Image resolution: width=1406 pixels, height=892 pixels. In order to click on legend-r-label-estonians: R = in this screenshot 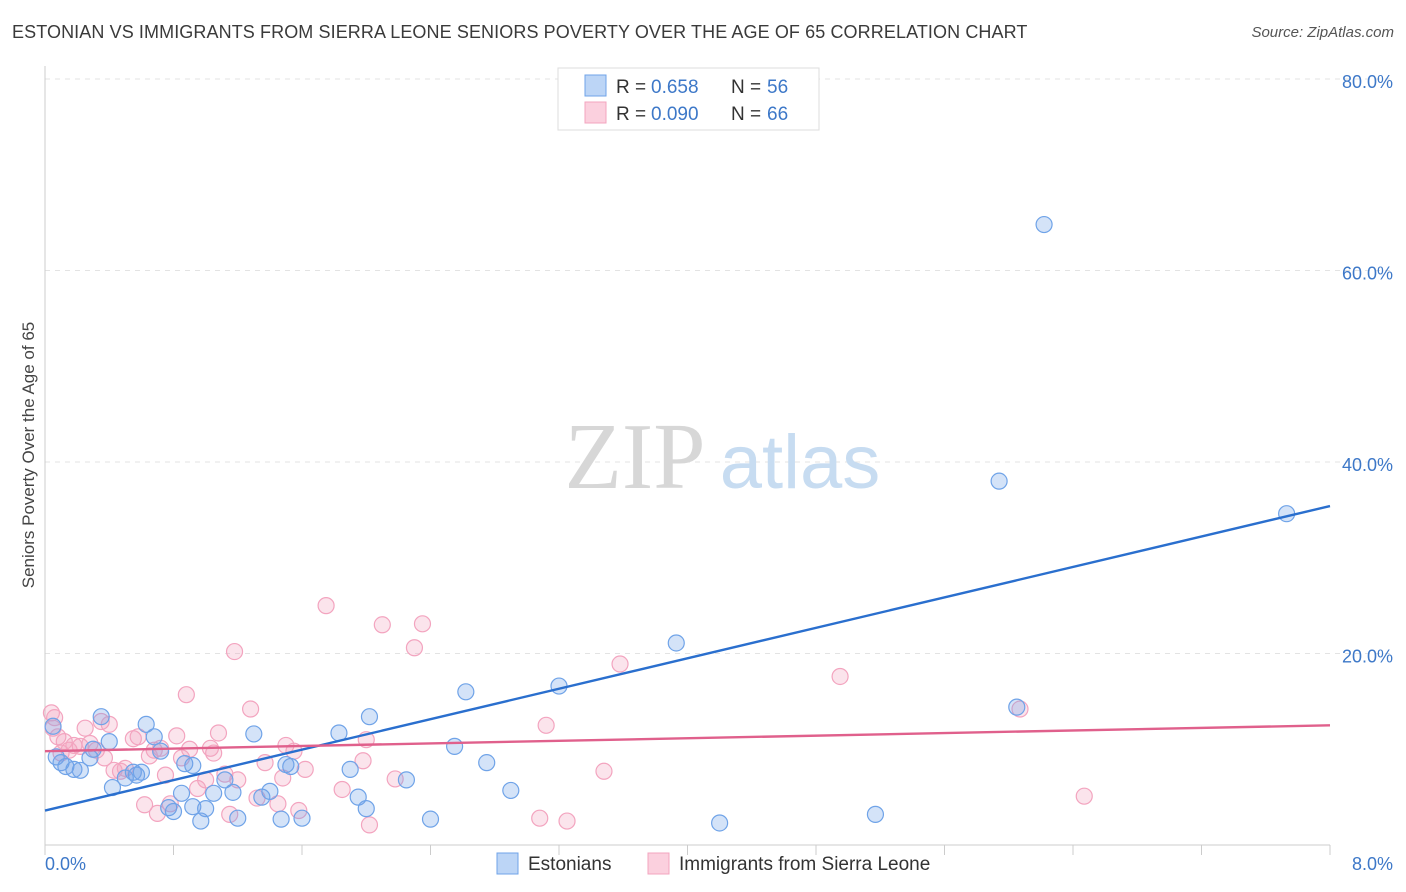, I will do `click(631, 87)`.